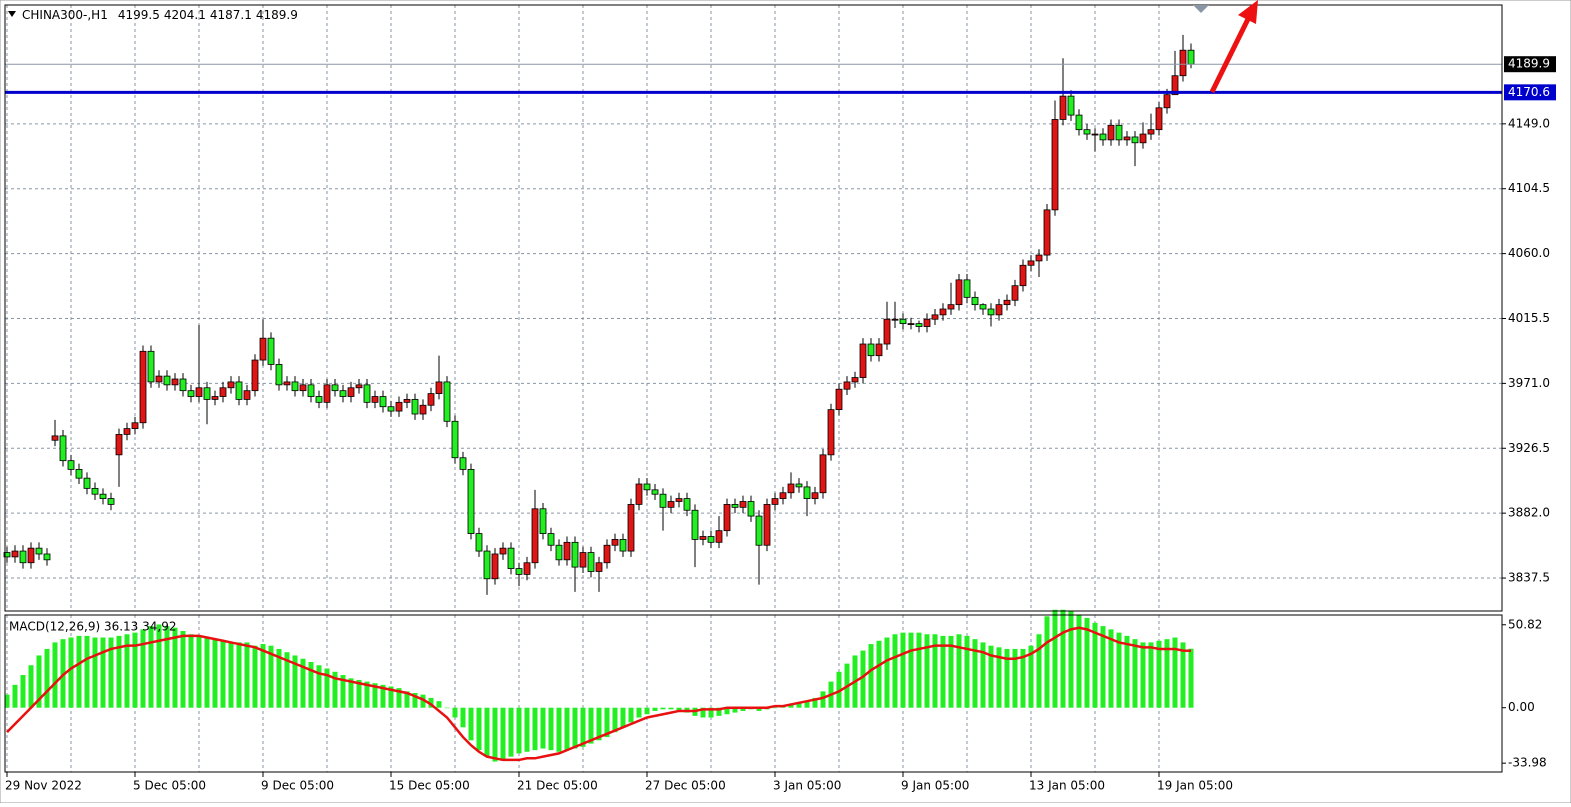 The image size is (1571, 807). Describe the element at coordinates (1067, 786) in the screenshot. I see `x-tick-label: 13 Jan 05:00` at that location.